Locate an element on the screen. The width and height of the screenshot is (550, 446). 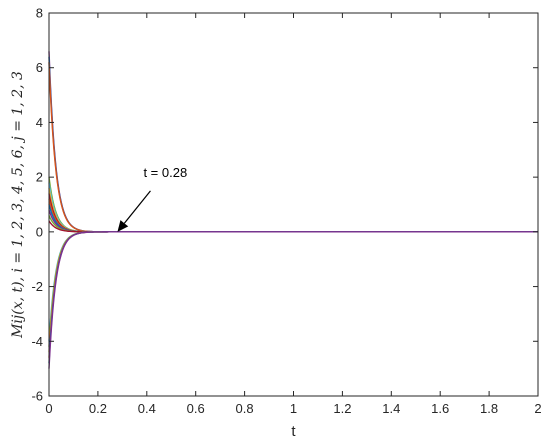
x-tick-label: 0.2 is located at coordinates (98, 408).